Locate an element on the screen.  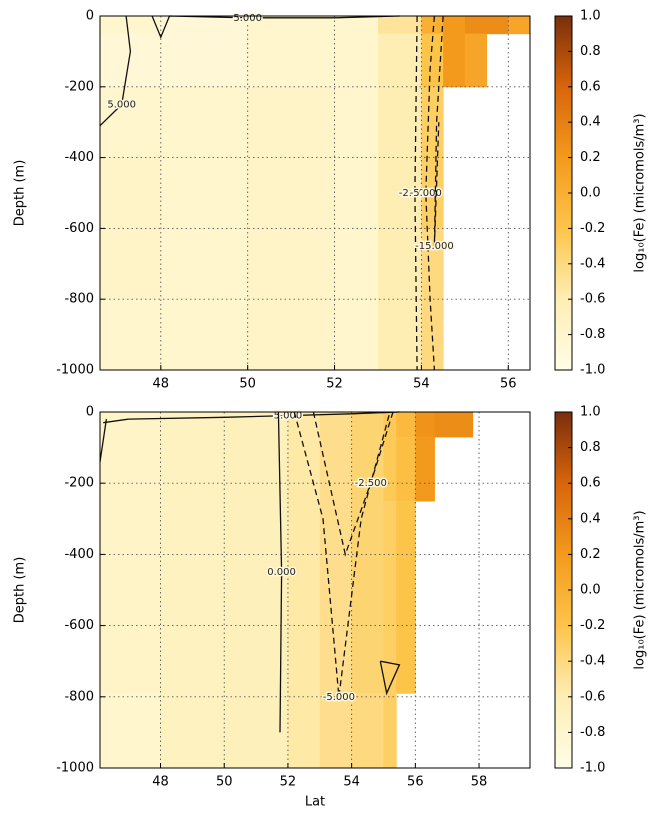
contour-label: -5.000 is located at coordinates (426, 193).